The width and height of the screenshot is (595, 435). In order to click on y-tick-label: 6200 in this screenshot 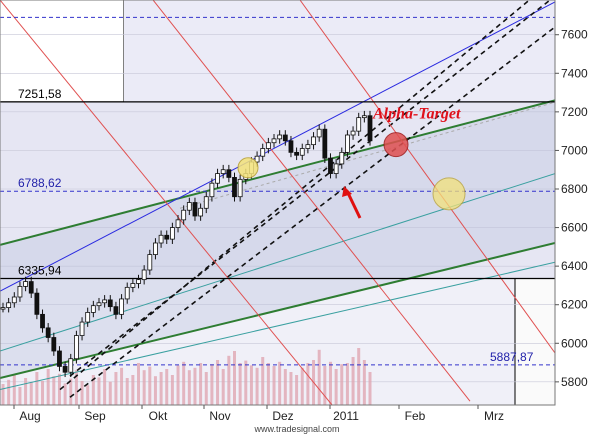, I will do `click(574, 305)`.